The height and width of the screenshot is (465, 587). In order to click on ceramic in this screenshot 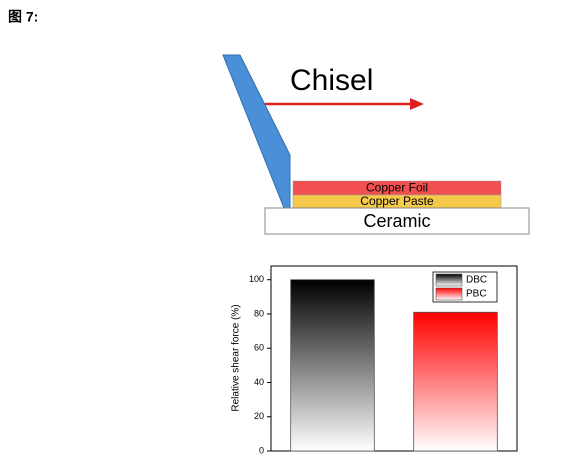, I will do `click(397, 221)`.